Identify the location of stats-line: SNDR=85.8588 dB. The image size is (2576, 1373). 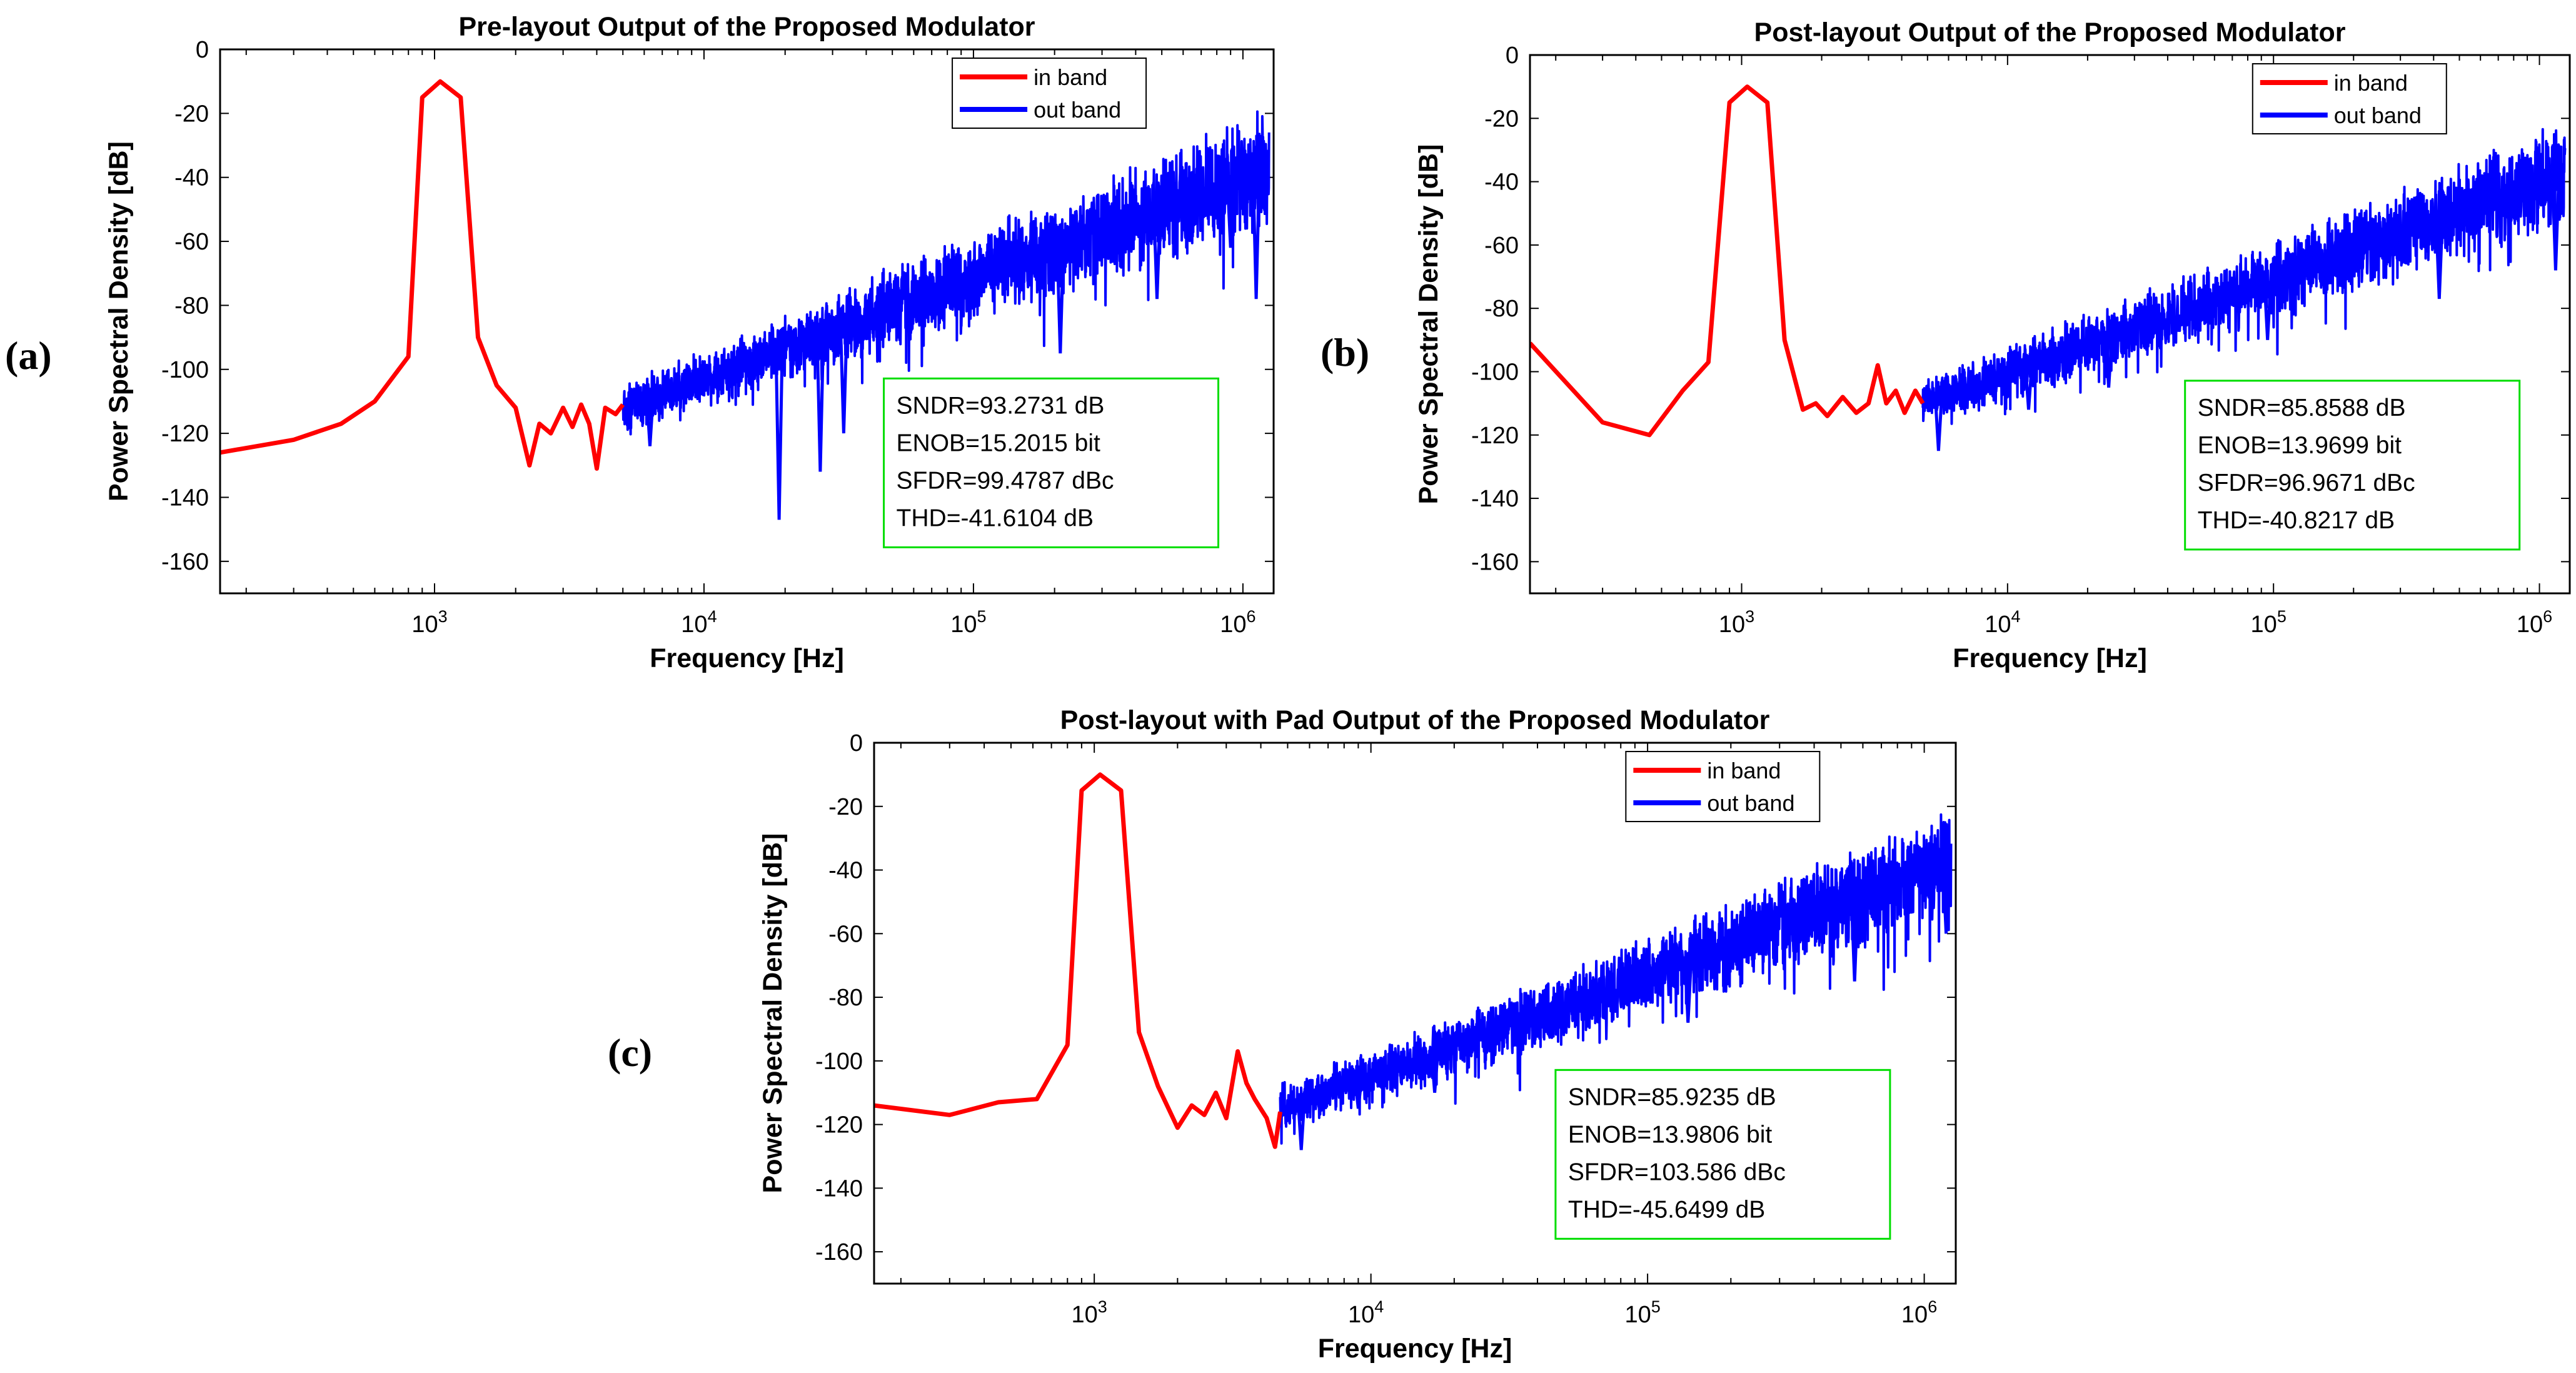
(2302, 408).